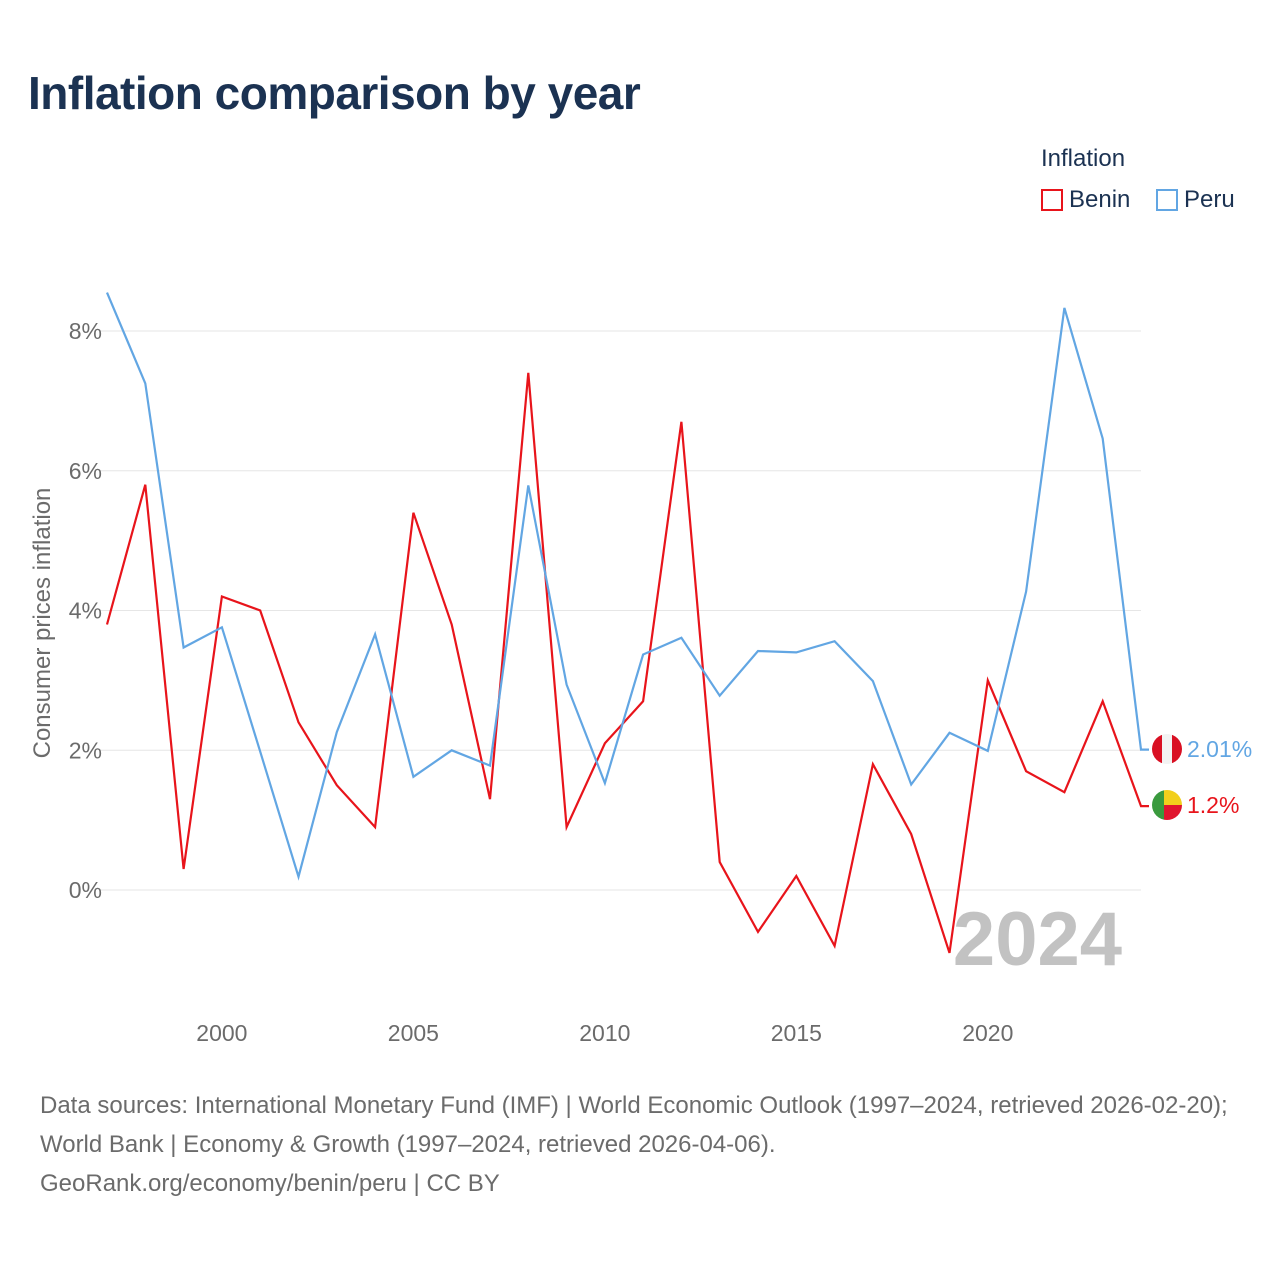 The width and height of the screenshot is (1280, 1280). Describe the element at coordinates (85, 331) in the screenshot. I see `y-tick-label: 8%` at that location.